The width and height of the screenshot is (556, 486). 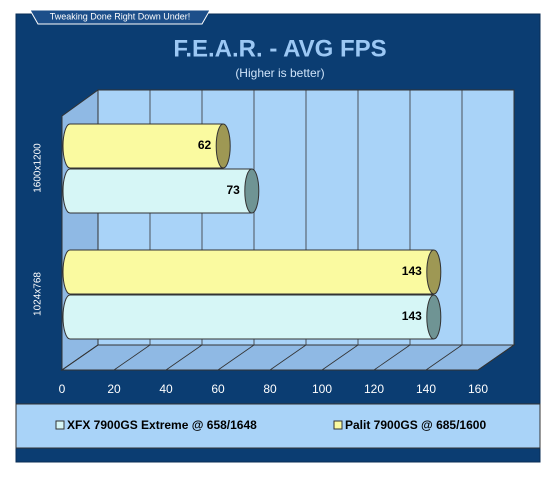 What do you see at coordinates (279, 48) in the screenshot?
I see `chart-title: F.E.A.R. - AVG FPS` at bounding box center [279, 48].